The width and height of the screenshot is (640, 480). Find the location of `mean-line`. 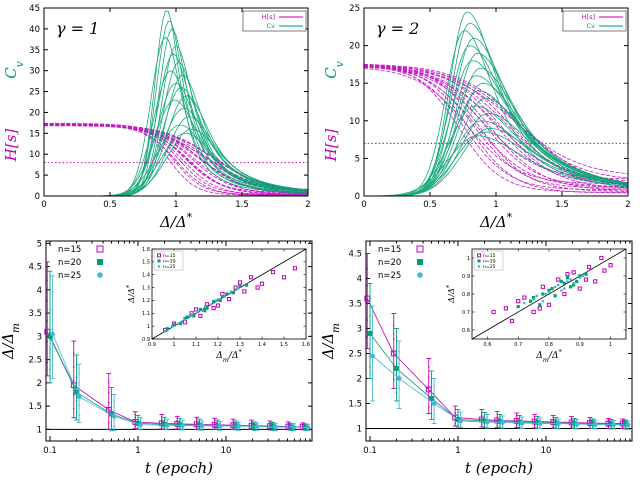

mean-line is located at coordinates (180, 380).